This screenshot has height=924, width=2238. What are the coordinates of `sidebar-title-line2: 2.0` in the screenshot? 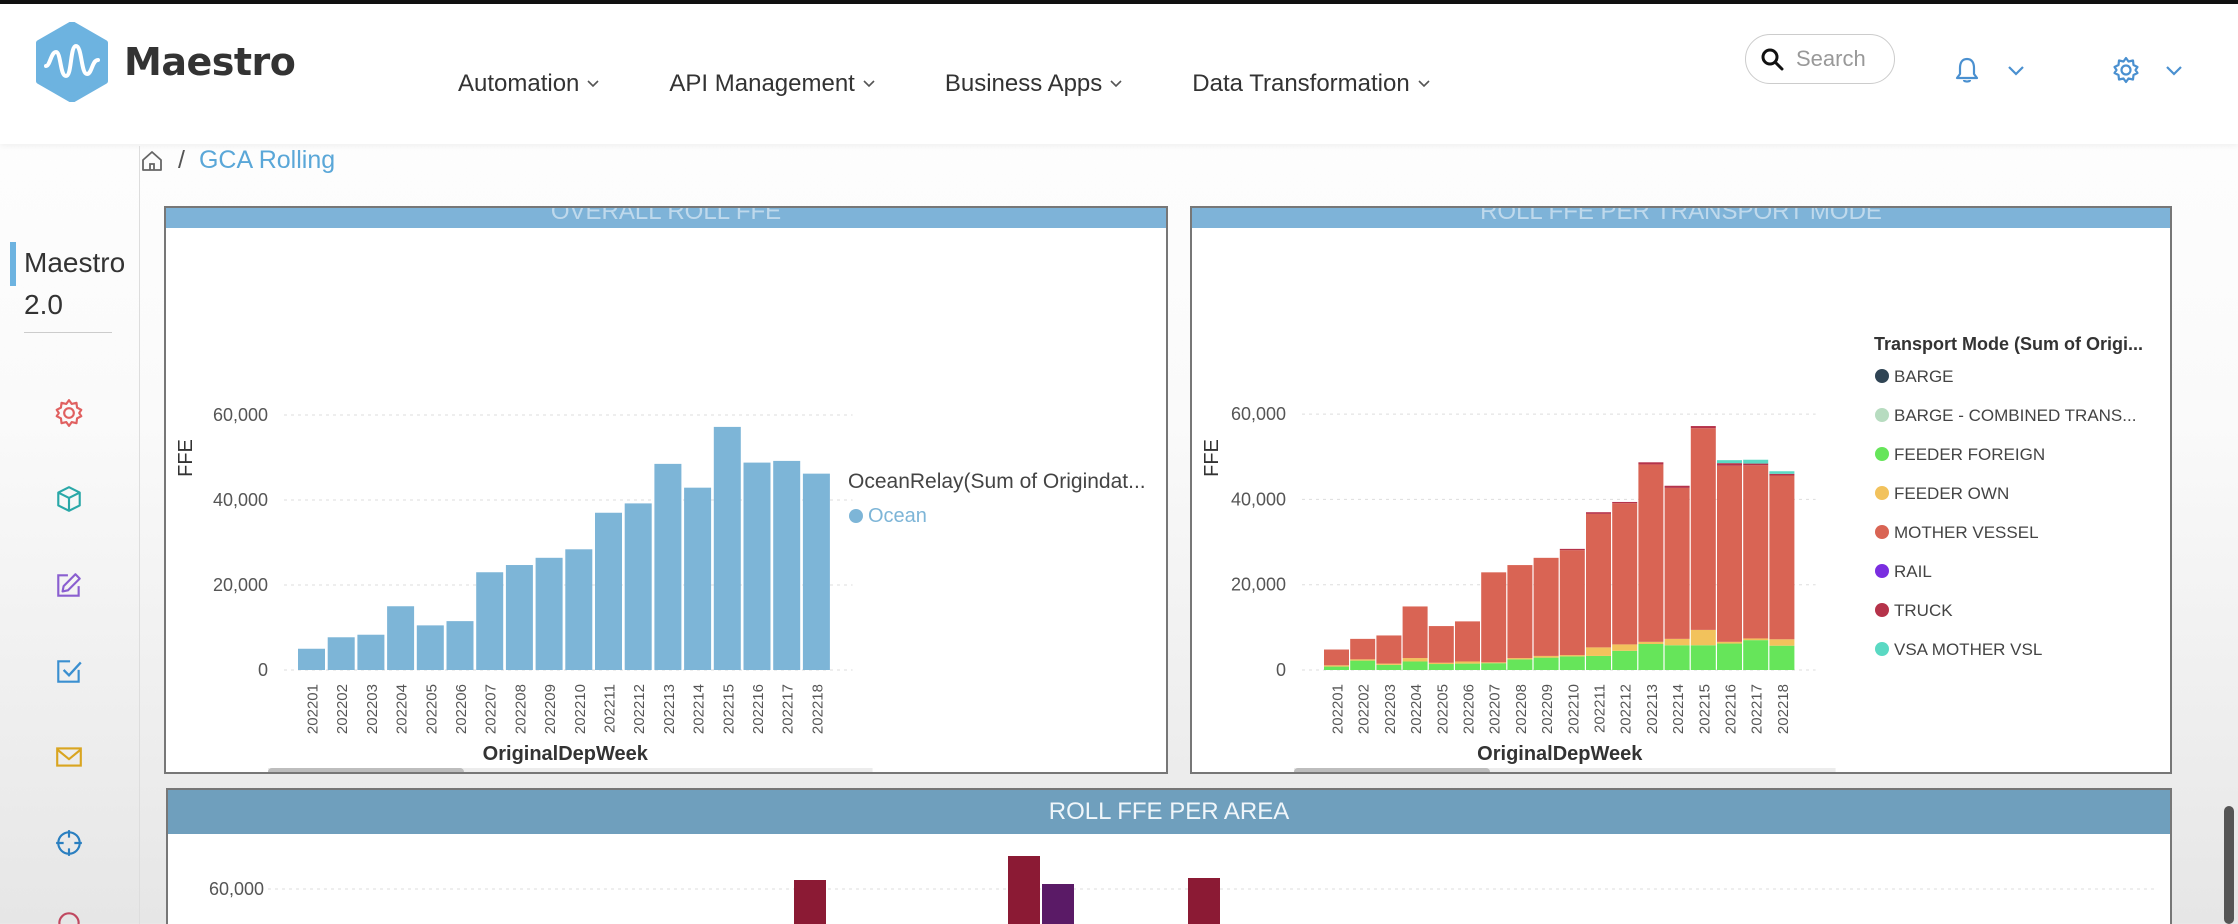 It's located at (43, 304).